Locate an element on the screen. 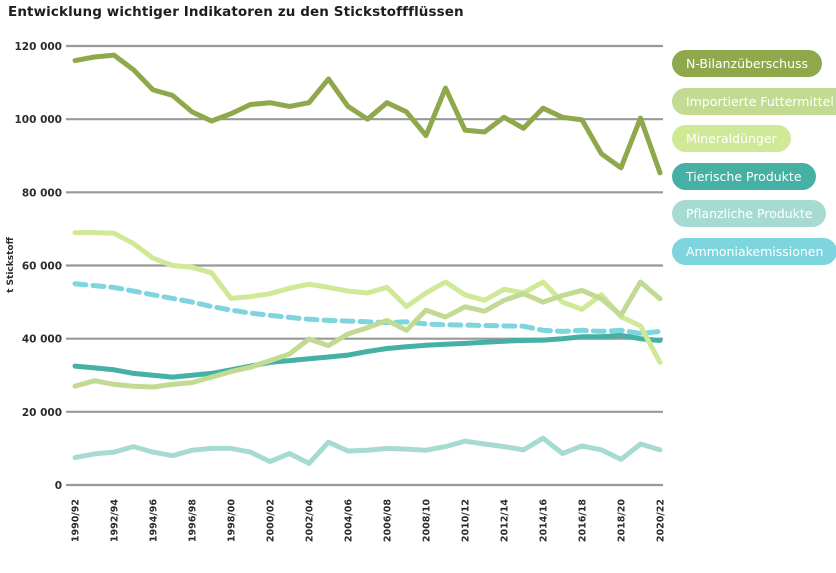 The width and height of the screenshot is (836, 573). legend-pill-importierte-futtermittel: Importierte Futtermittel is located at coordinates (754, 101).